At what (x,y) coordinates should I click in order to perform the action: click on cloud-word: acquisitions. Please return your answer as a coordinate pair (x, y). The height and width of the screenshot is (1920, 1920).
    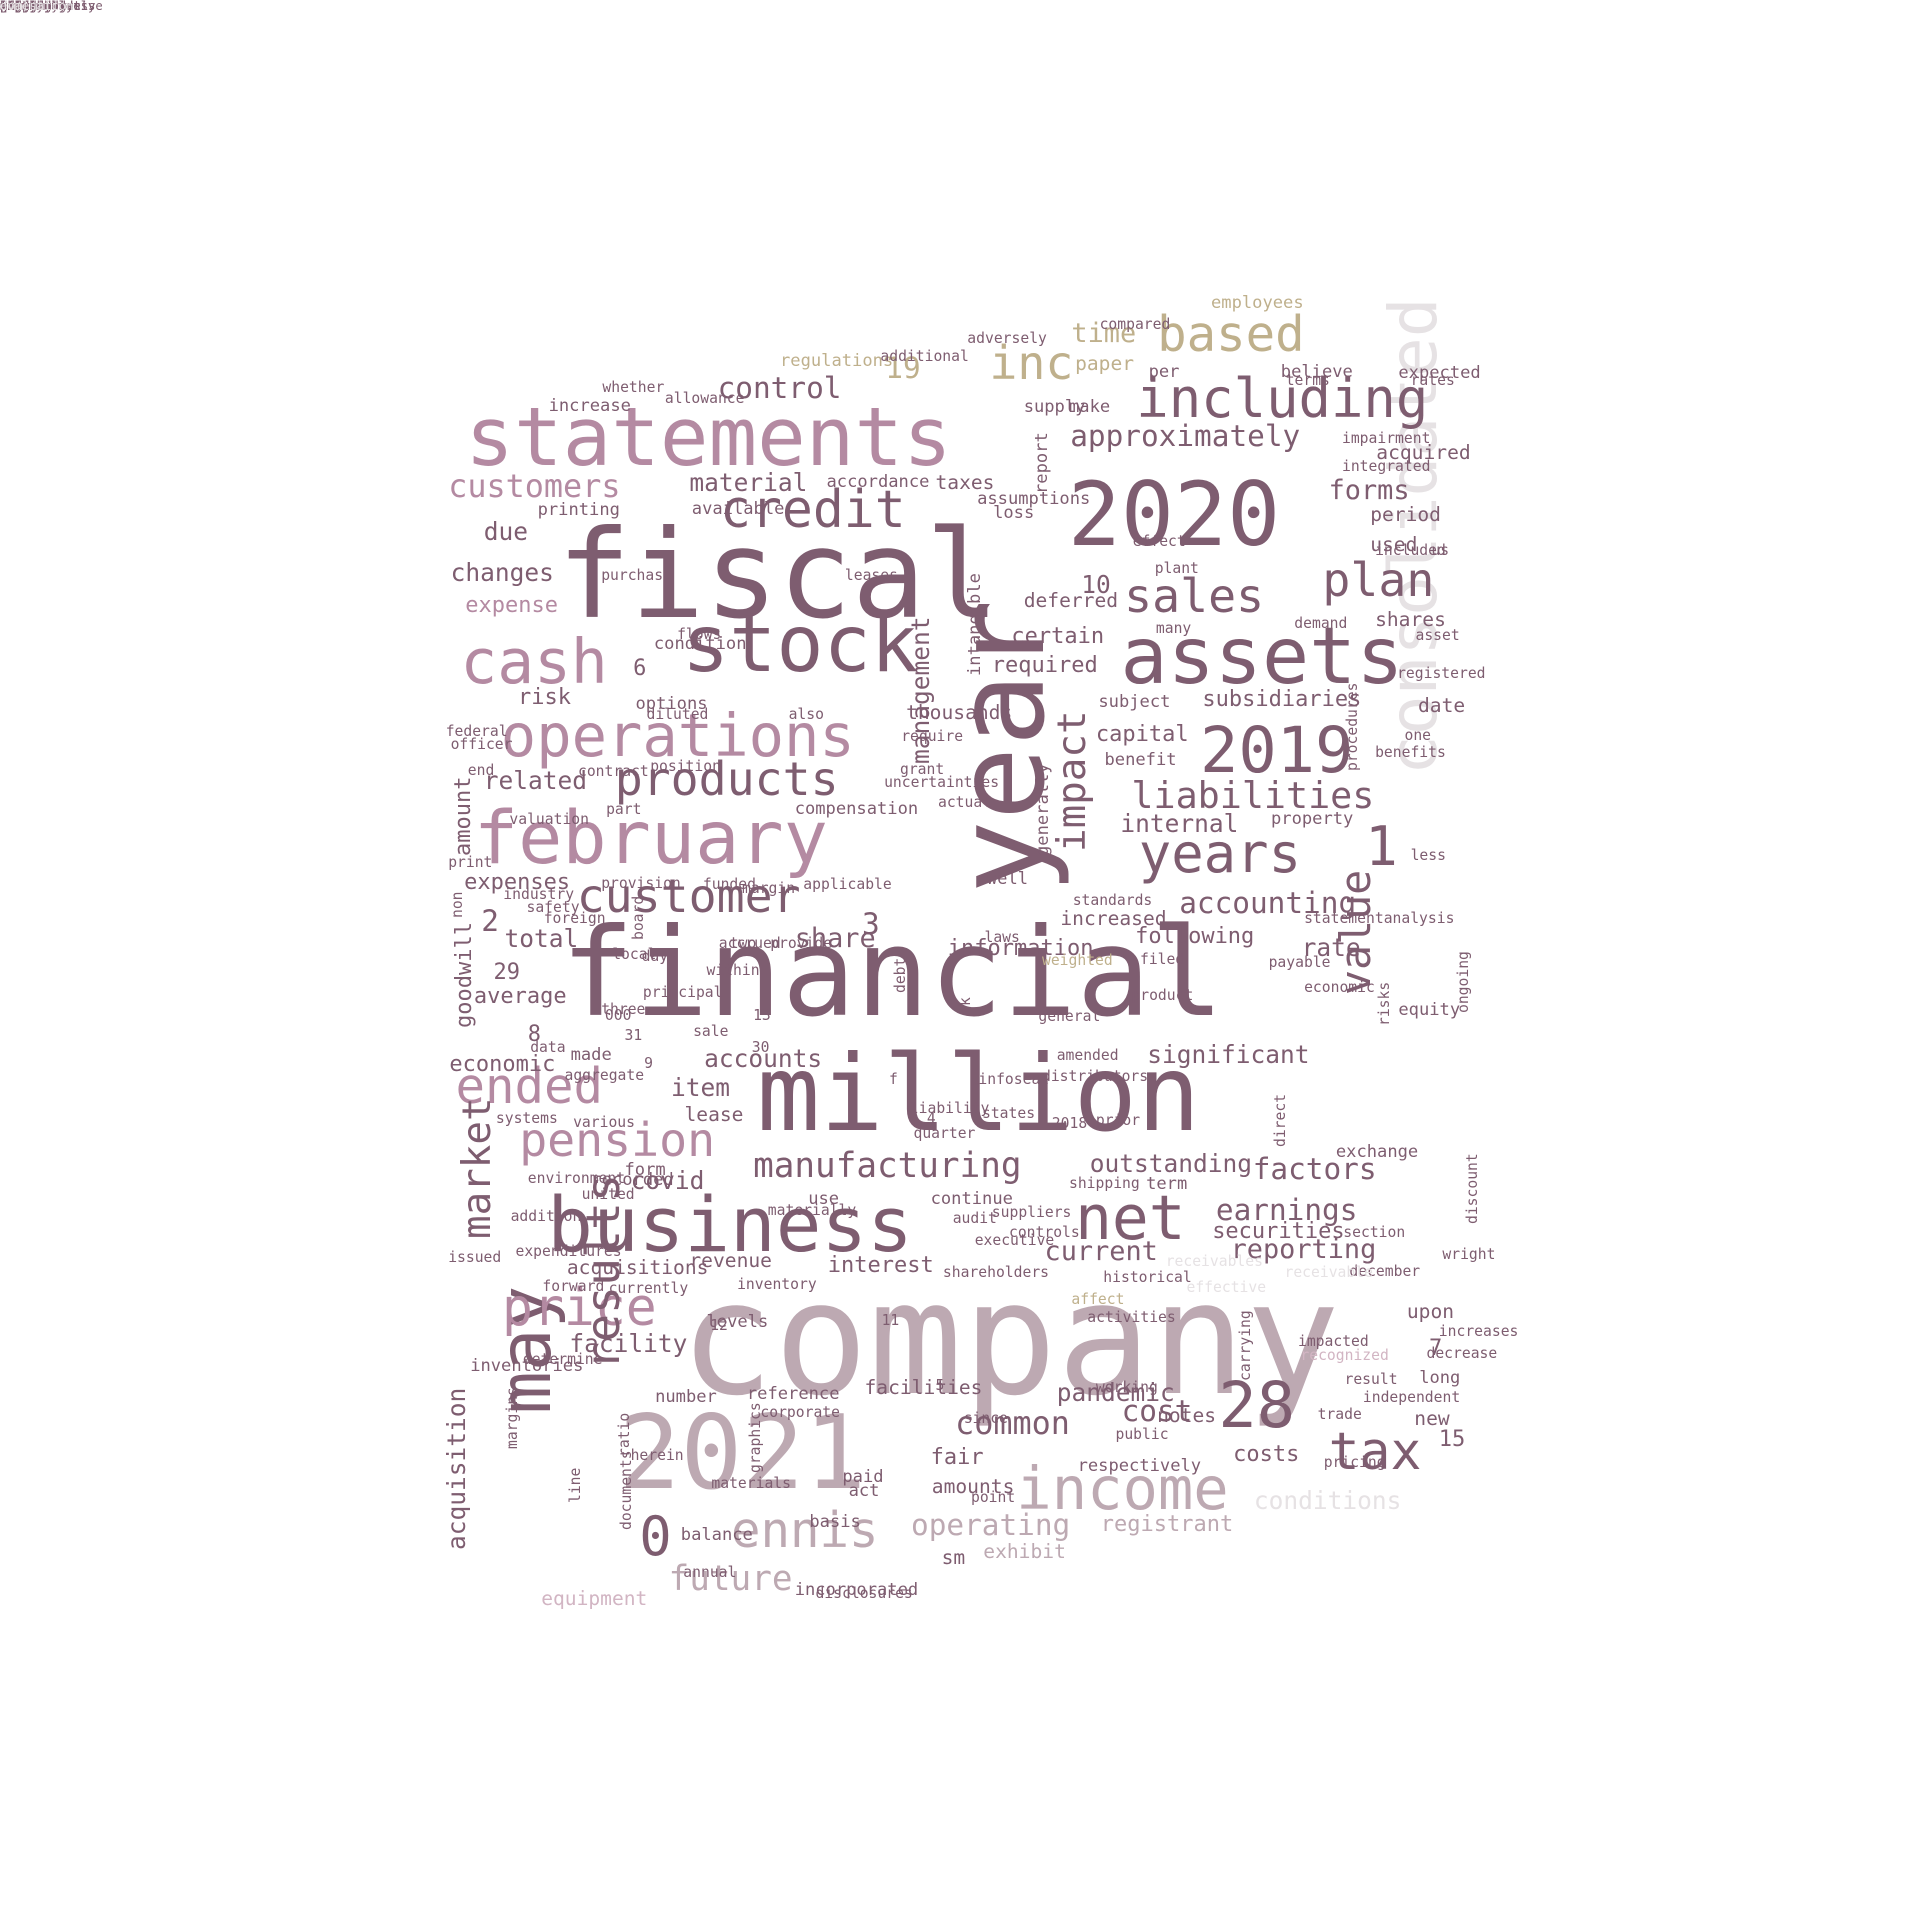
    Looking at the image, I should click on (637, 1267).